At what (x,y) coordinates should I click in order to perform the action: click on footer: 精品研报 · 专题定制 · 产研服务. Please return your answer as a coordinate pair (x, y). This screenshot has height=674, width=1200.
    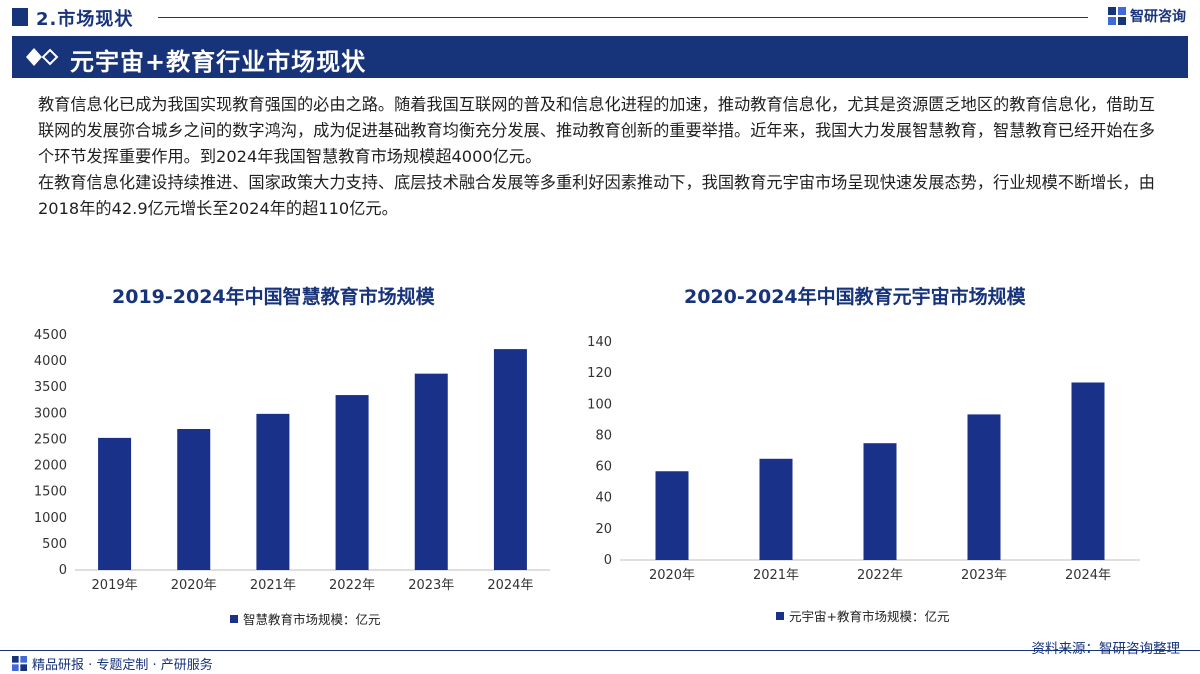
    Looking at the image, I should click on (112, 663).